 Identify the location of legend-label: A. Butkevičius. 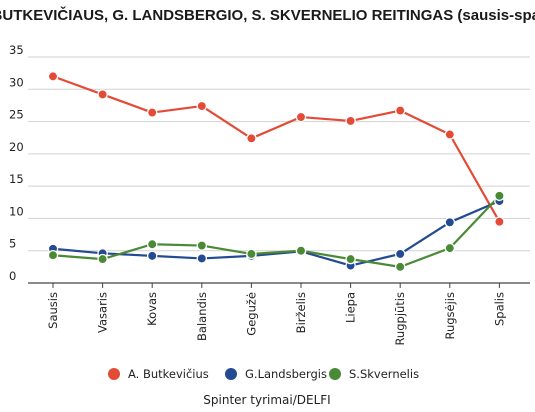
(168, 374).